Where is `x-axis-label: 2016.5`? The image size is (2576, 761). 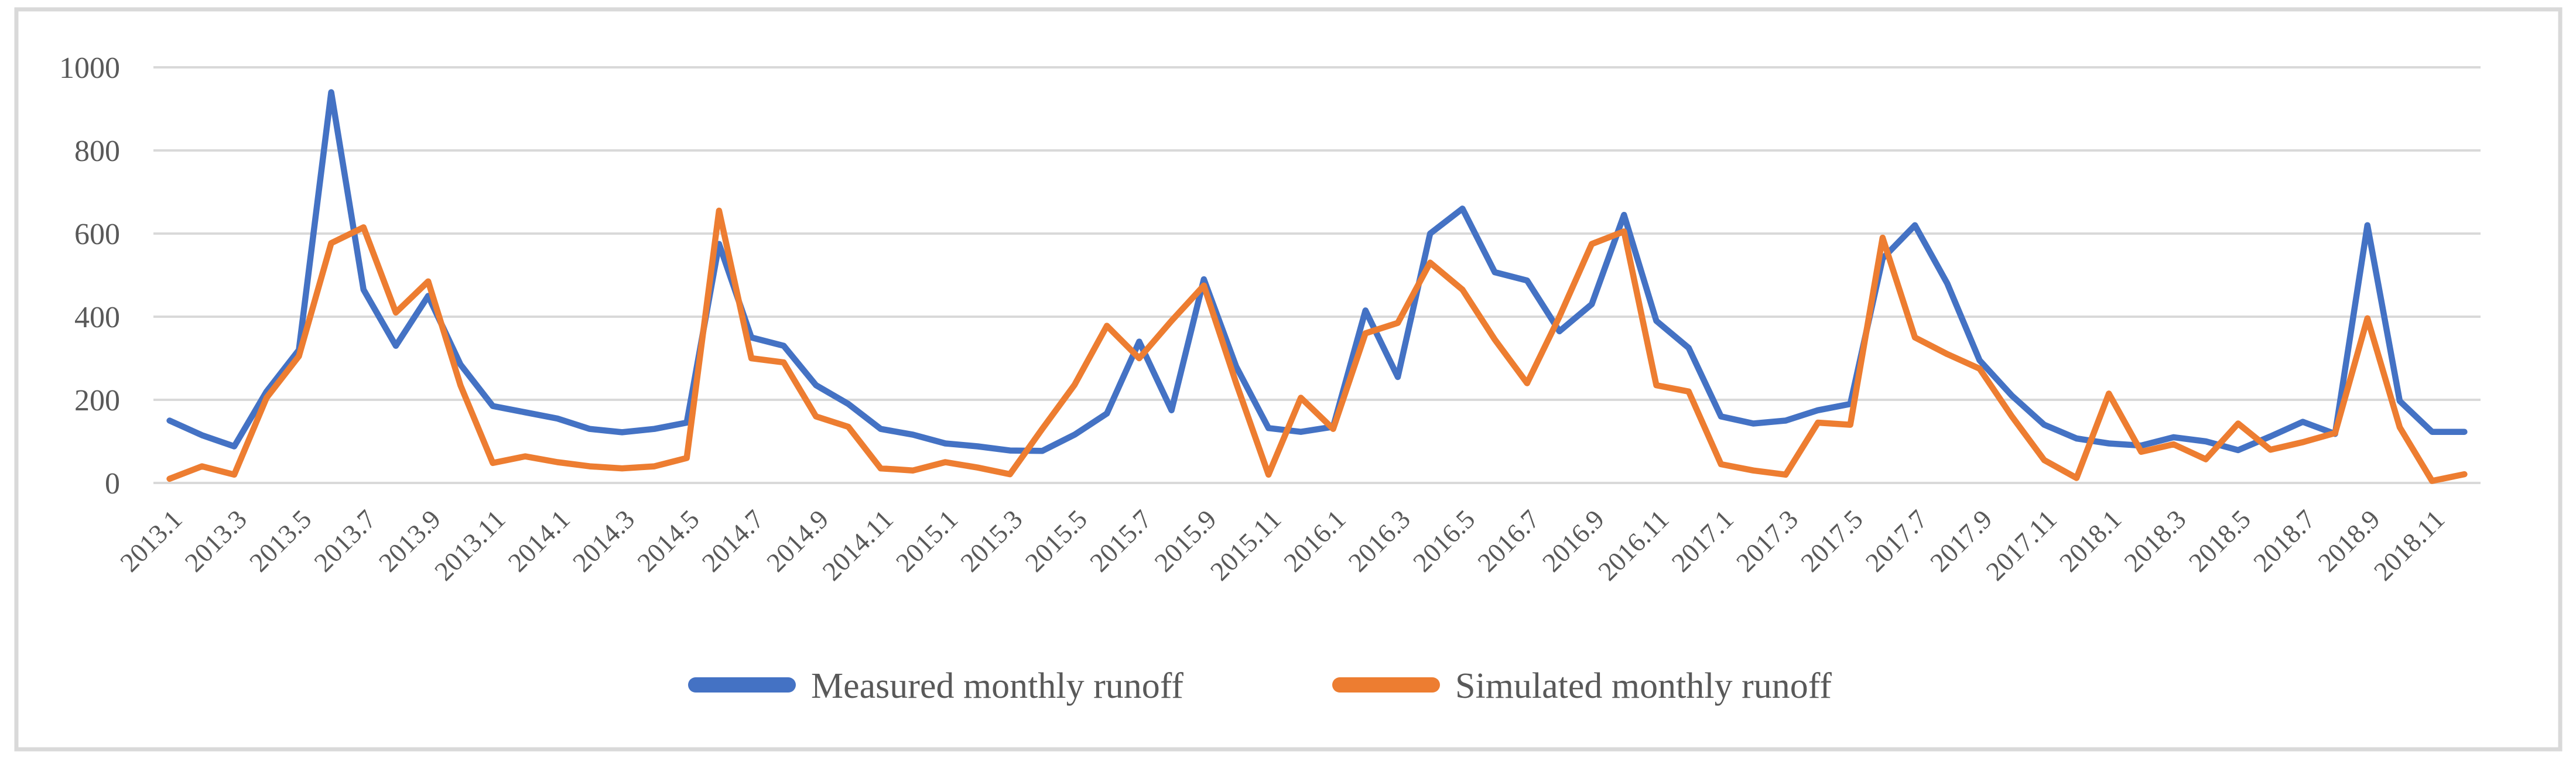 x-axis-label: 2016.5 is located at coordinates (1444, 541).